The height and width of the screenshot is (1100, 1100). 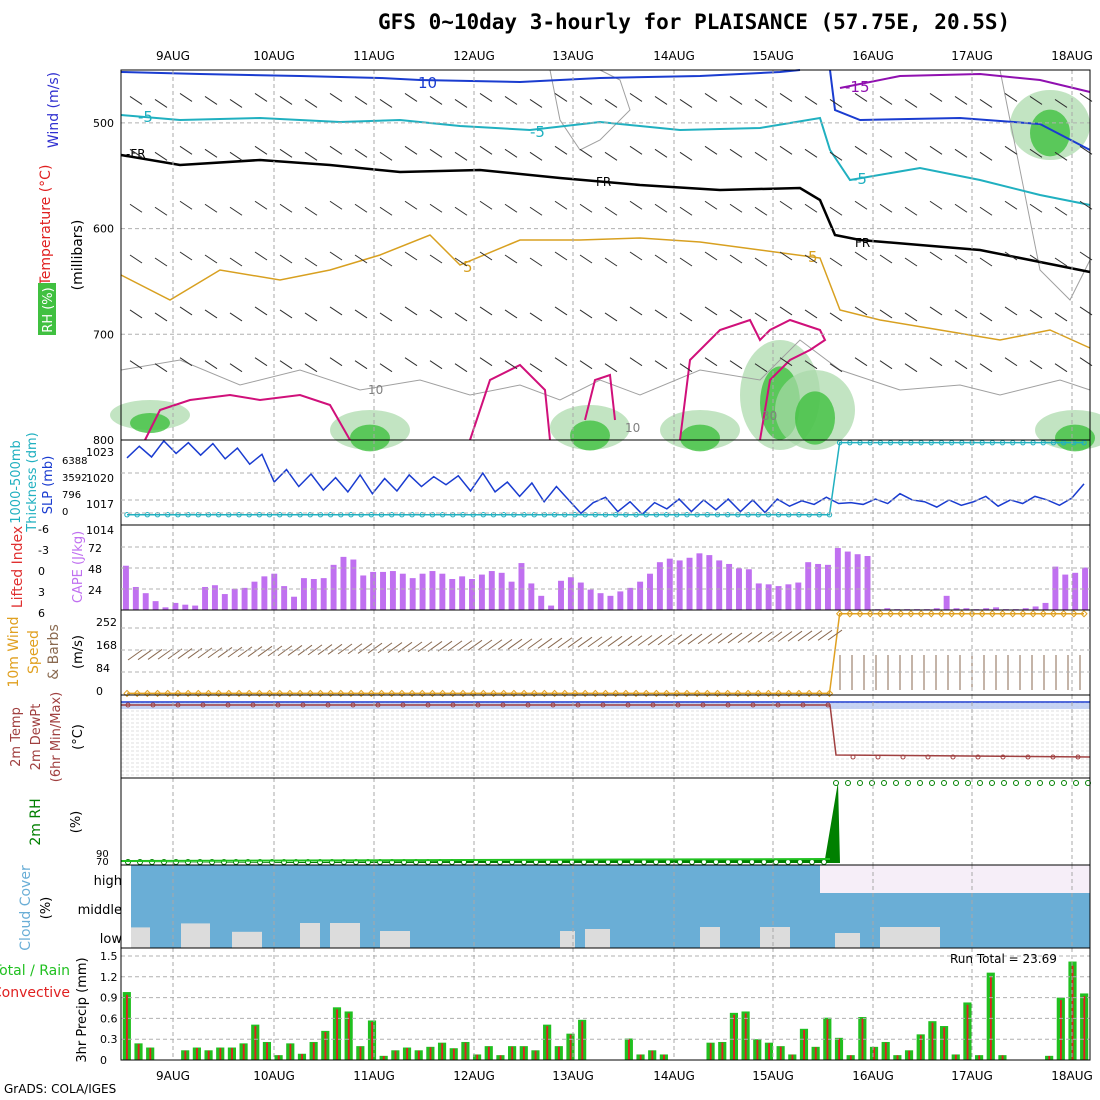 I want to click on ylabel-wind-speed: Speed, so click(x=34, y=652).